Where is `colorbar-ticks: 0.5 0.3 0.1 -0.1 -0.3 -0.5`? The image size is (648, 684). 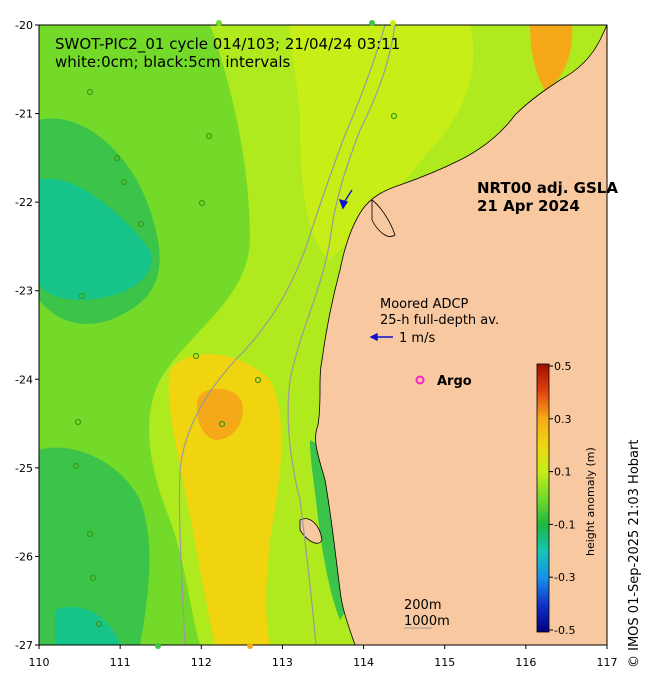 colorbar-ticks: 0.5 0.3 0.1 -0.1 -0.3 -0.5 is located at coordinates (562, 498).